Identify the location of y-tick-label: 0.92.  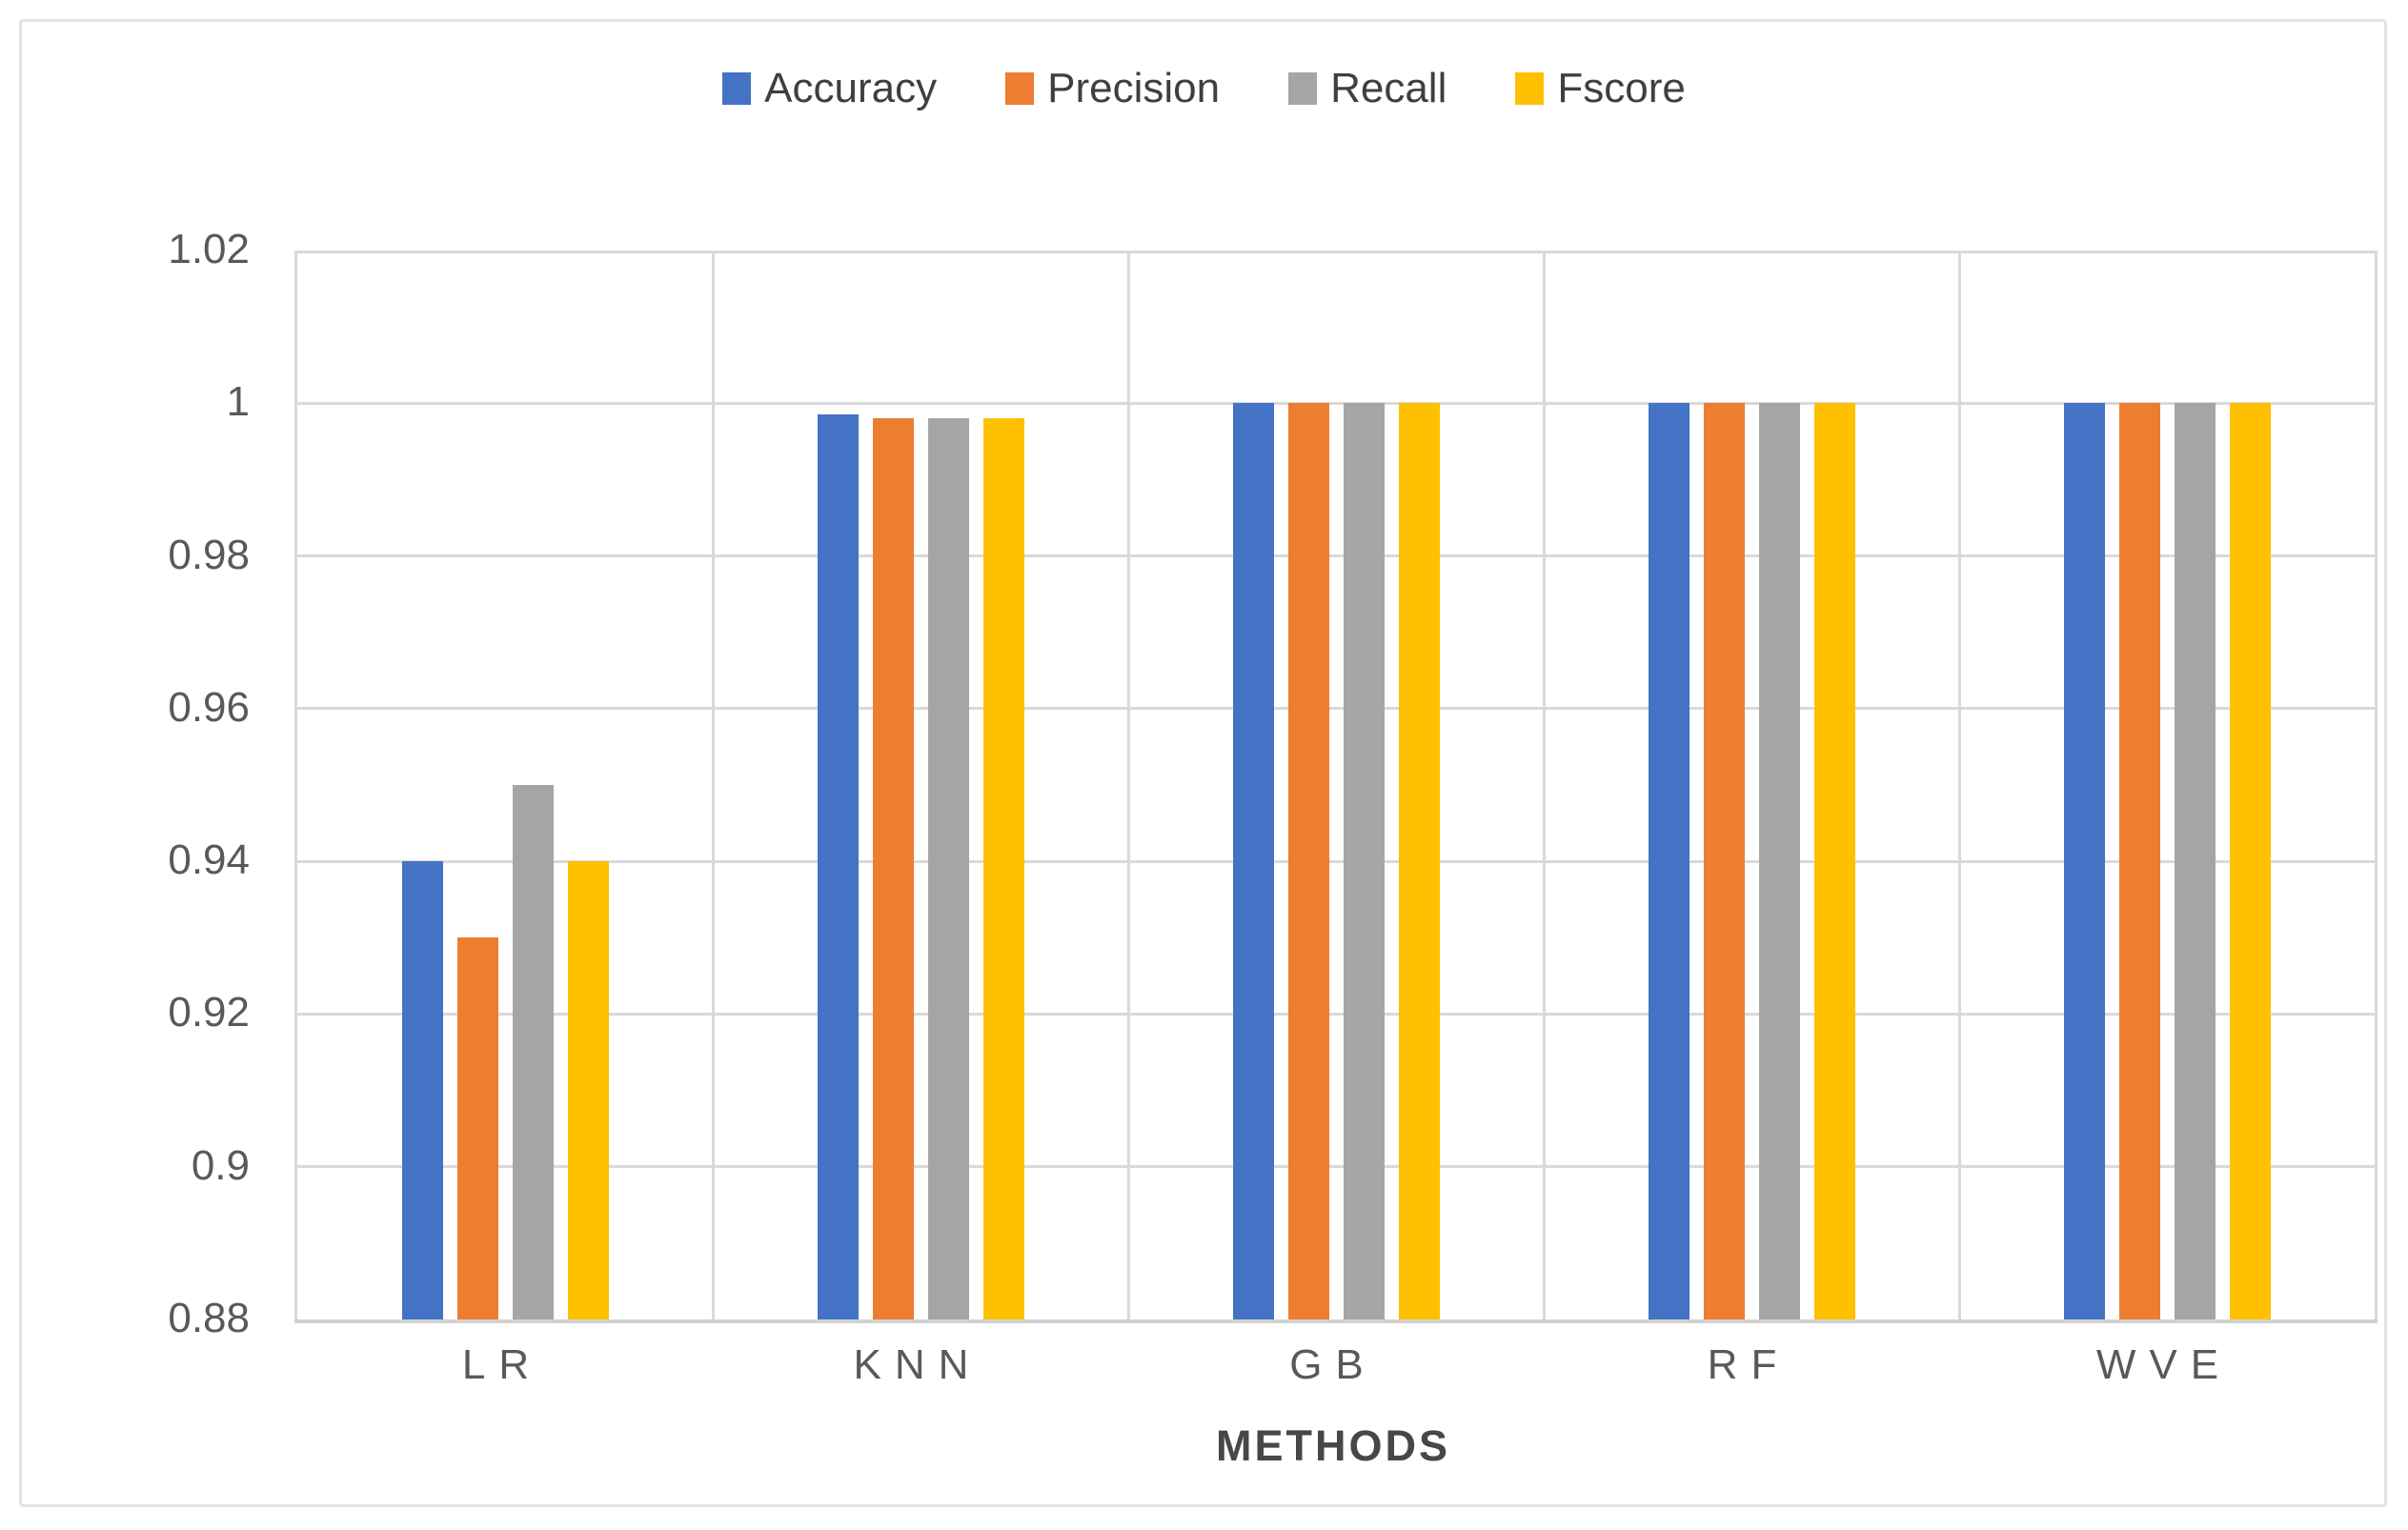
(209, 1013).